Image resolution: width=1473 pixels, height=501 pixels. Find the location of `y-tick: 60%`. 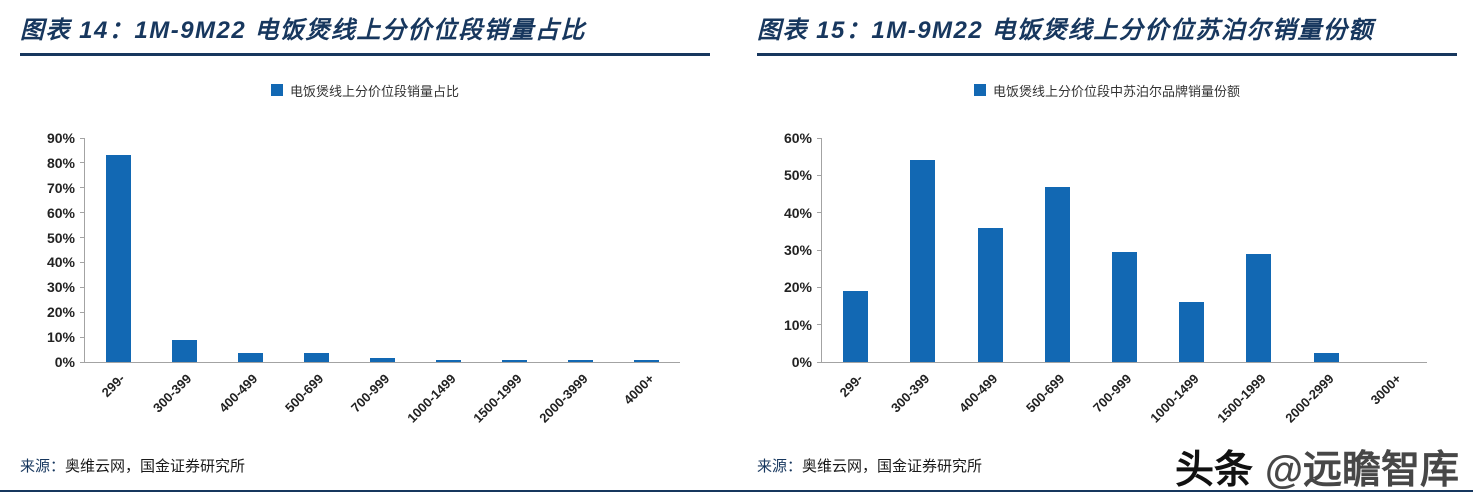

y-tick: 60% is located at coordinates (796, 138).